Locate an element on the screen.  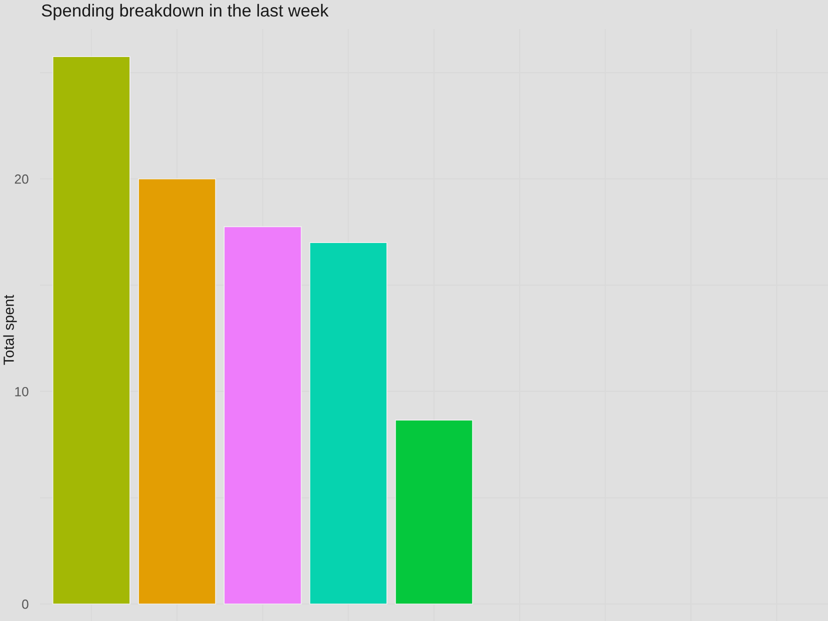
y-tick-label: 10 is located at coordinates (21, 391).